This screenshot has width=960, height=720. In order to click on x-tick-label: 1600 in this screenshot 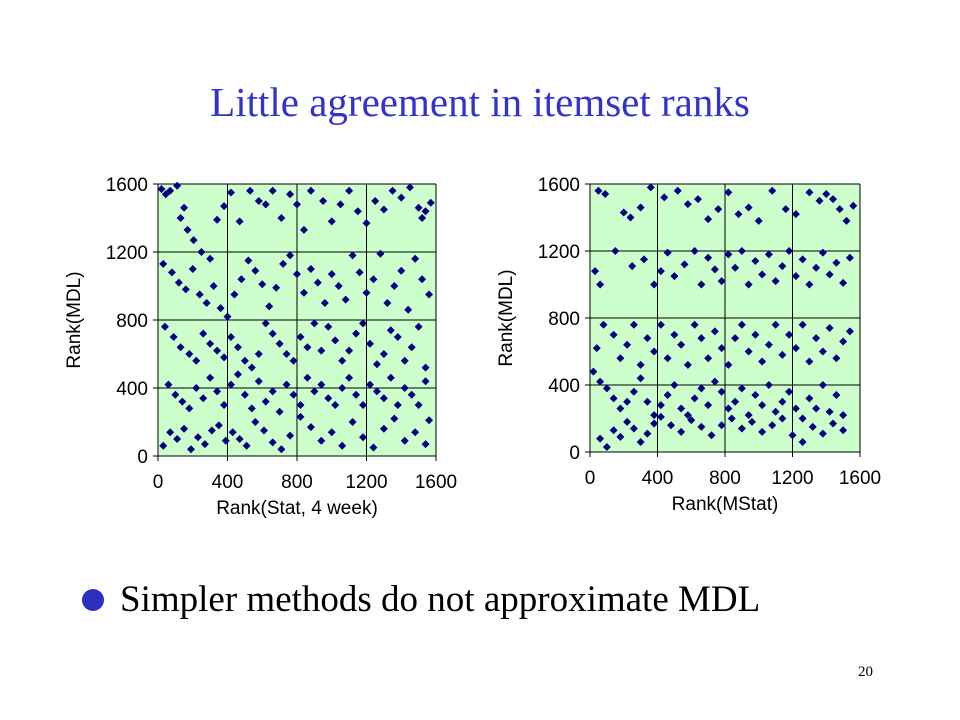, I will do `click(860, 478)`.